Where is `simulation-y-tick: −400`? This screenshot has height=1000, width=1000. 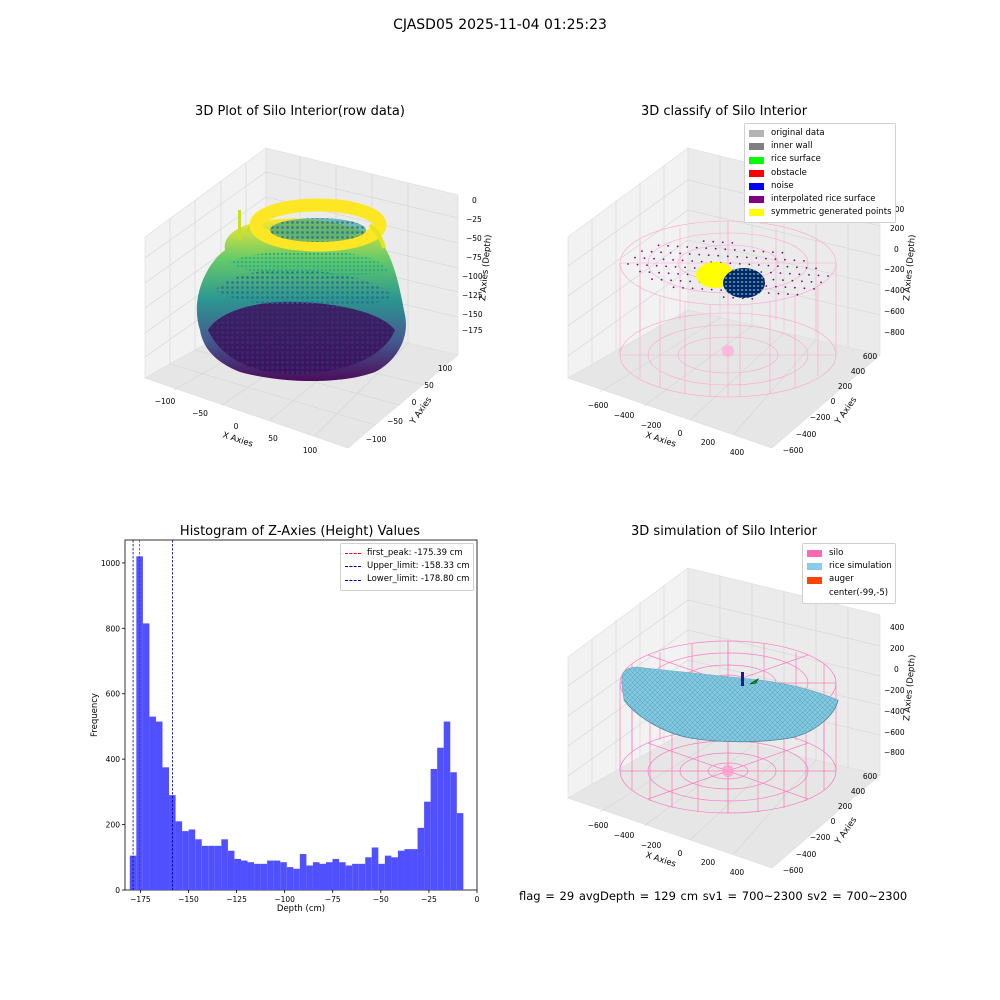
simulation-y-tick: −400 is located at coordinates (806, 854).